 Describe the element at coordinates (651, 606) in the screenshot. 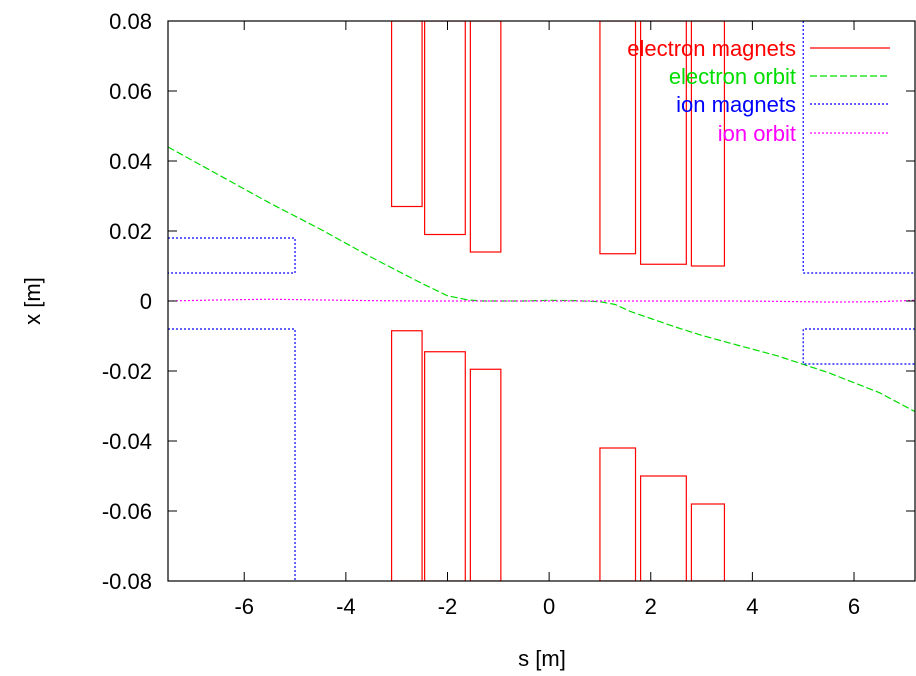

I see `x-tick-label: 2` at that location.